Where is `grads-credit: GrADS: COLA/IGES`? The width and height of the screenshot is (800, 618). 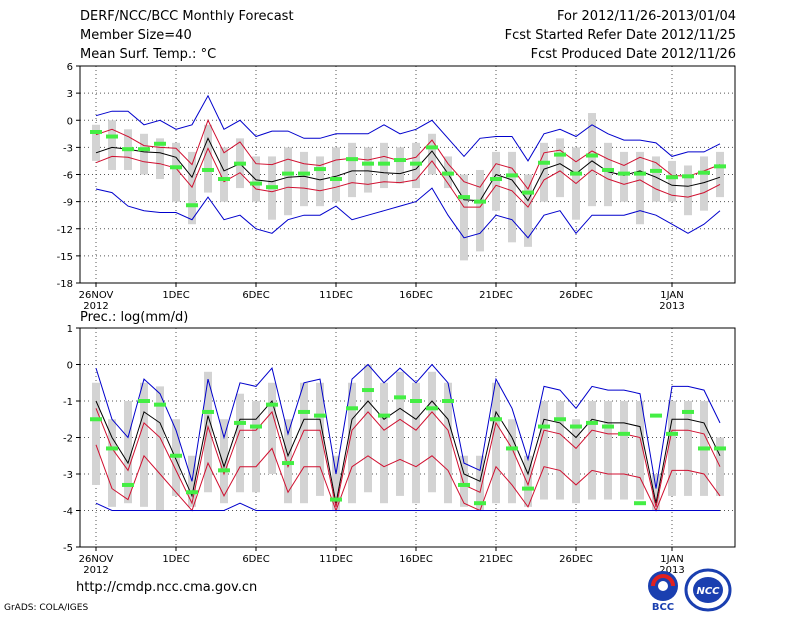
grads-credit: GrADS: COLA/IGES is located at coordinates (46, 608).